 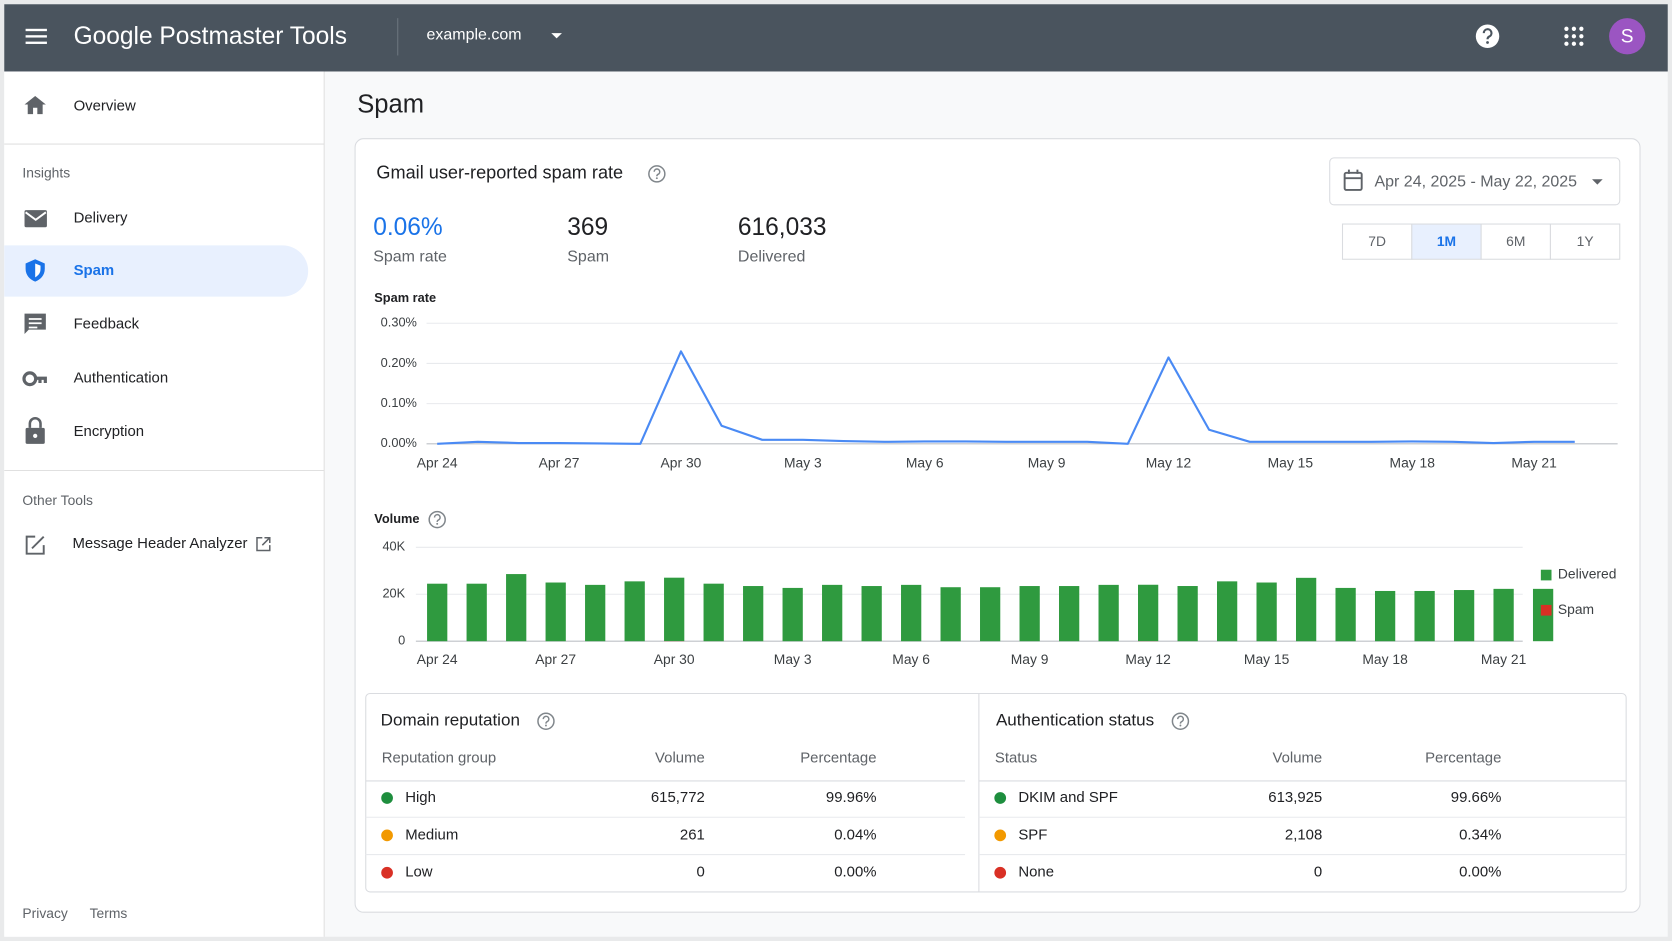 I want to click on x-tick-label: May 12, so click(x=1148, y=659).